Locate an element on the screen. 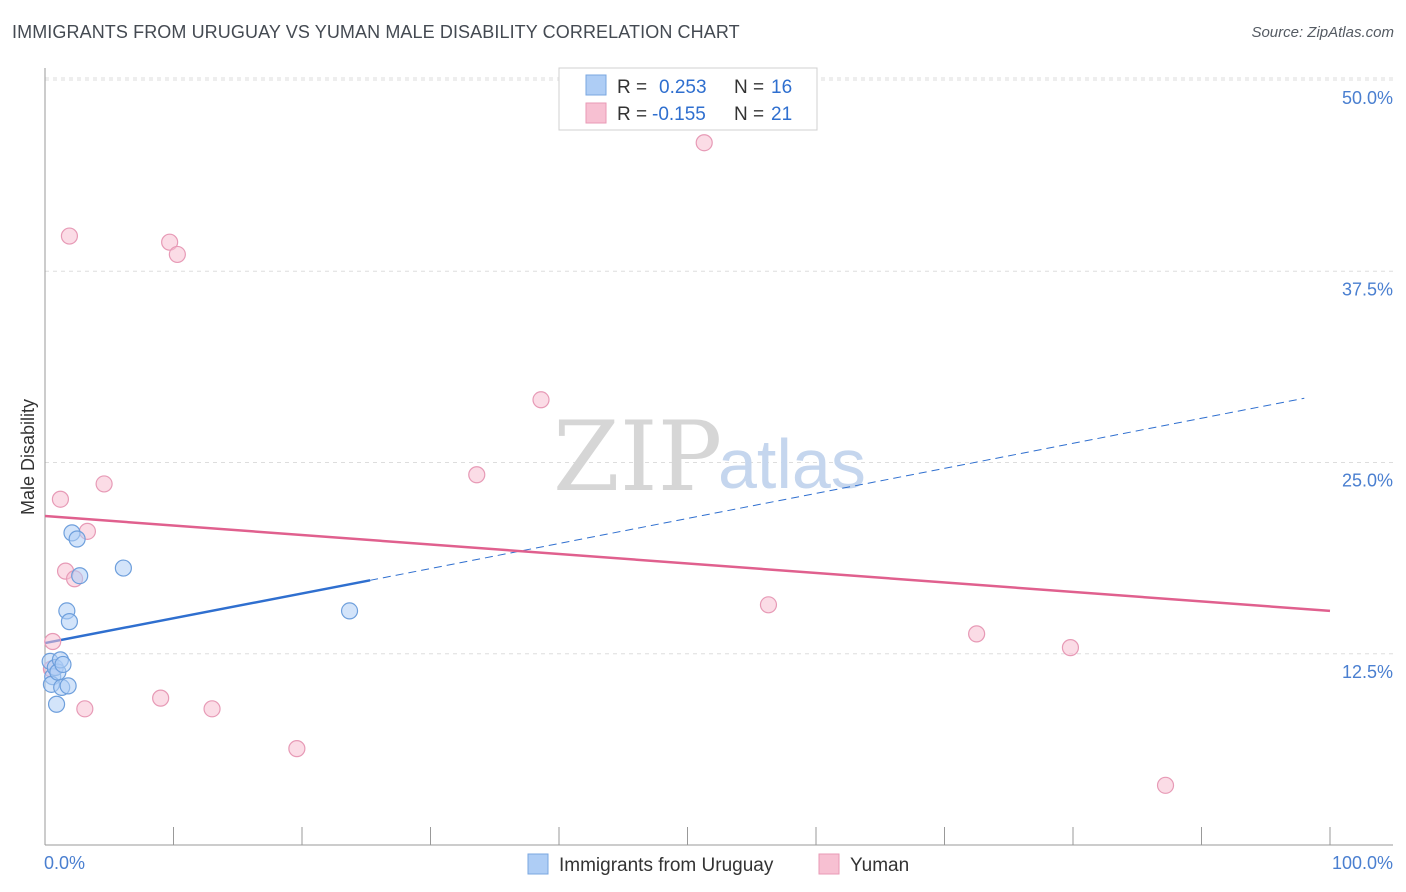 The width and height of the screenshot is (1406, 892). y-tick-label: 25.0% is located at coordinates (1367, 481).